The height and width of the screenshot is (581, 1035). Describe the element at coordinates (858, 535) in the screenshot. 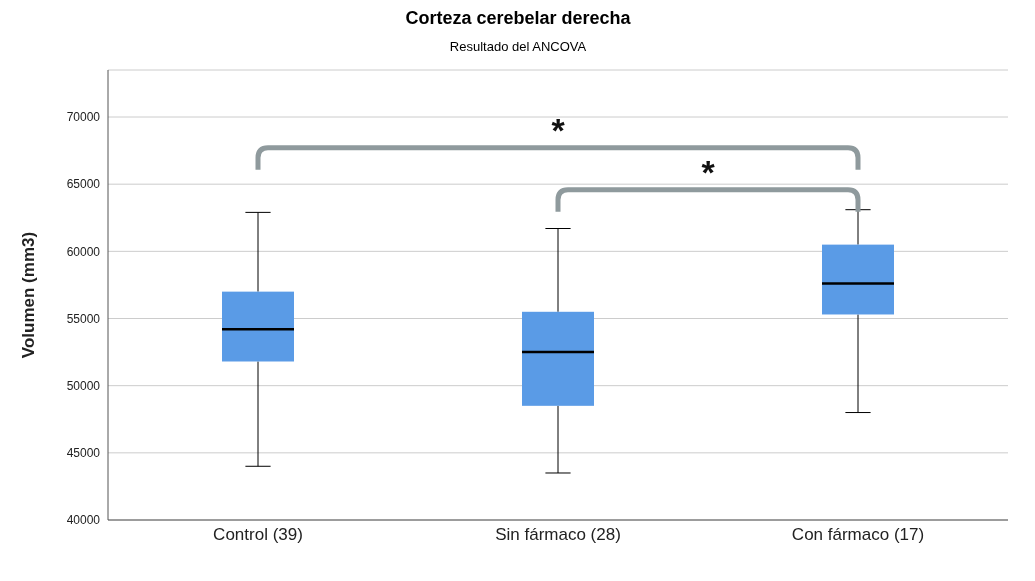

I see `x-tick-label: Con fármaco (17)` at that location.